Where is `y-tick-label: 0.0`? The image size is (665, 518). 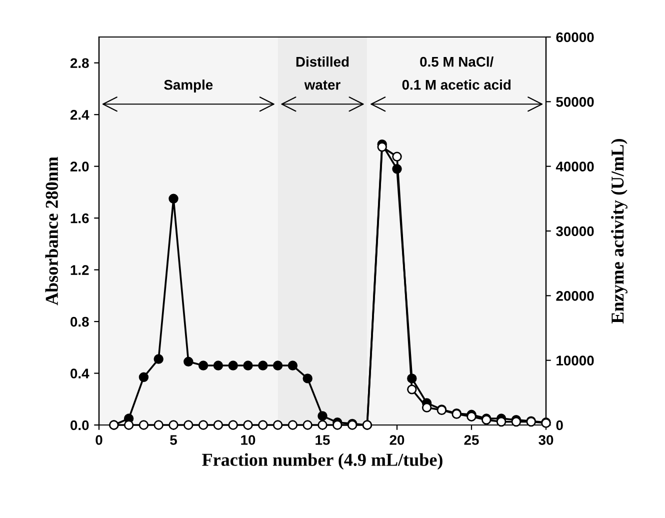
y-tick-label: 0.0 is located at coordinates (79, 425).